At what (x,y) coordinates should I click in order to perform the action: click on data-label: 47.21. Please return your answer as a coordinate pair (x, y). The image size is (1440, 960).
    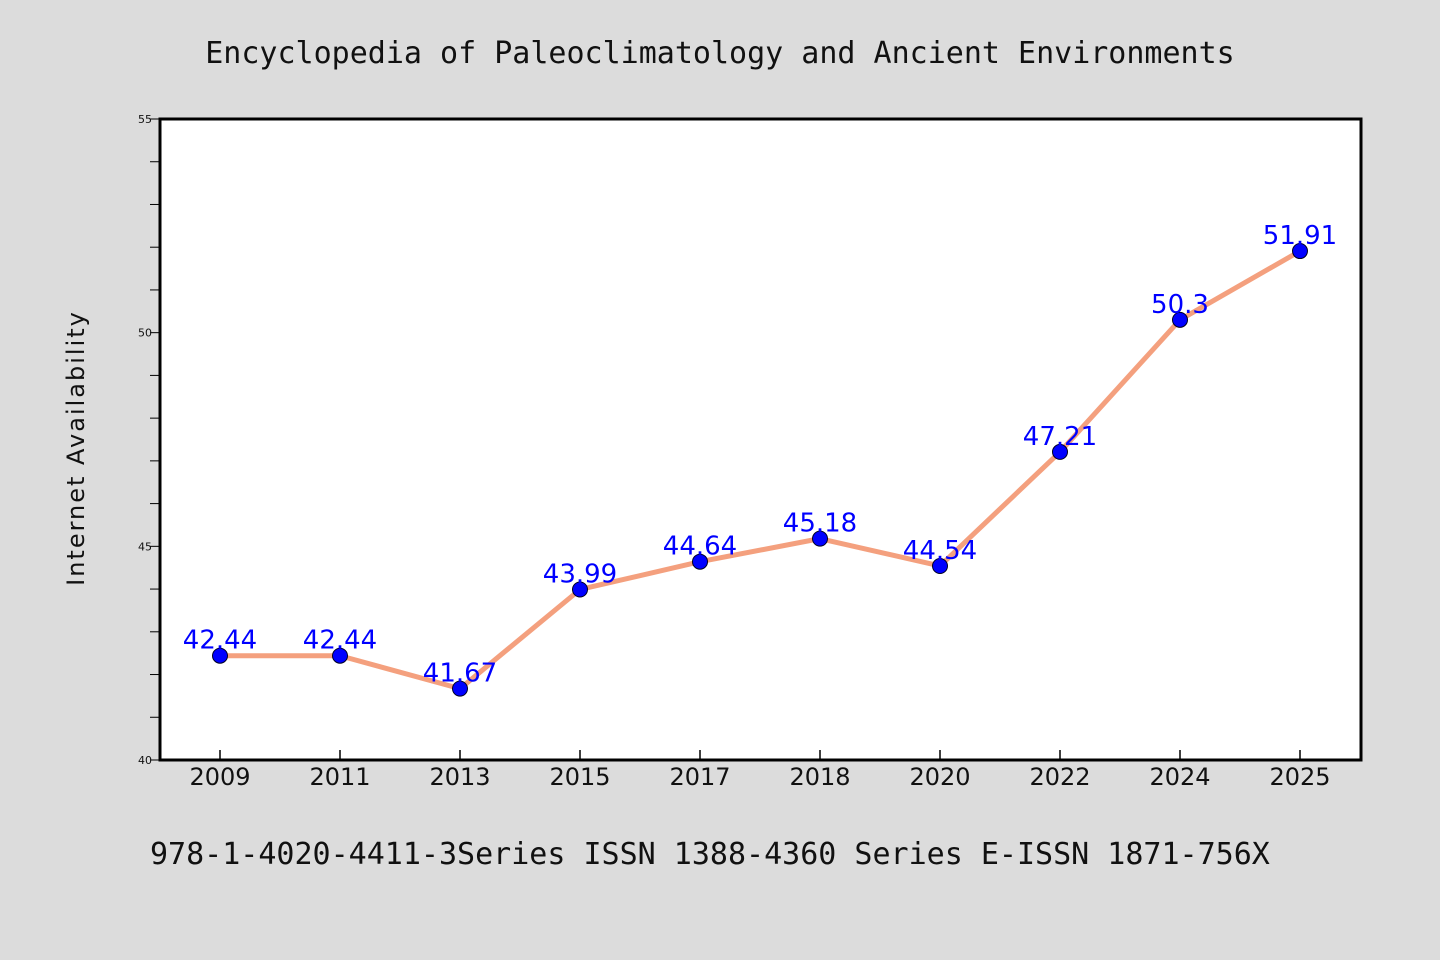
    Looking at the image, I should click on (1060, 437).